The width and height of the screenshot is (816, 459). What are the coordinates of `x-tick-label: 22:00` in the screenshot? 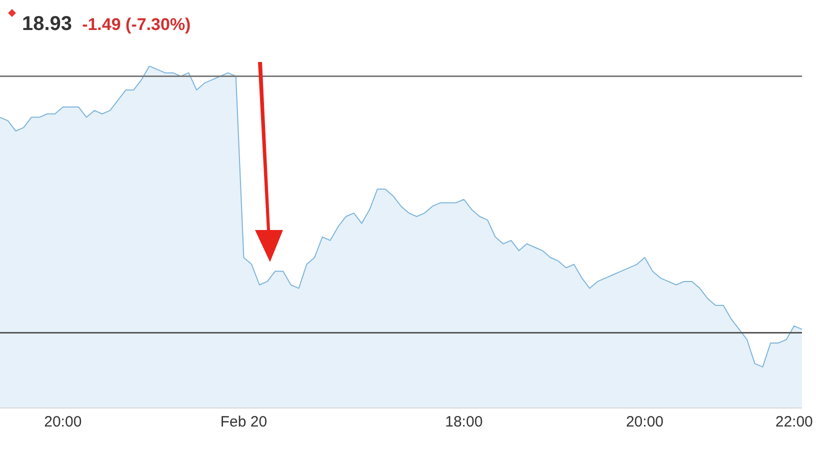 It's located at (794, 422).